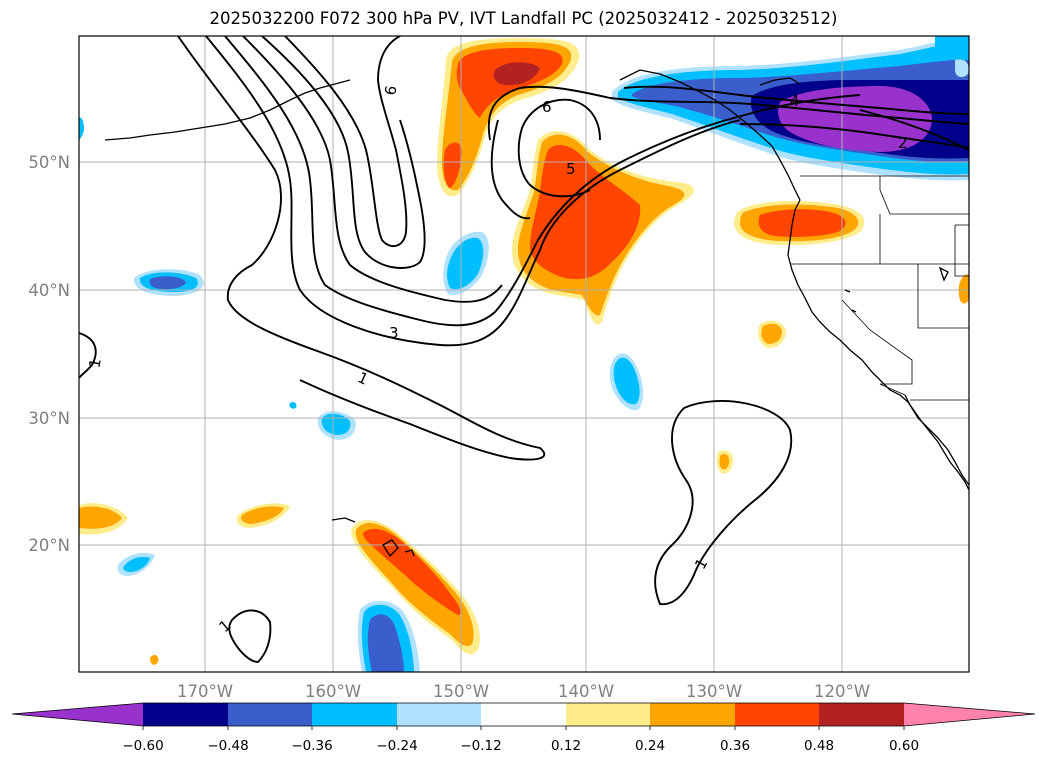 The height and width of the screenshot is (765, 1047). Describe the element at coordinates (879, 288) in the screenshot. I see `political-borders` at that location.